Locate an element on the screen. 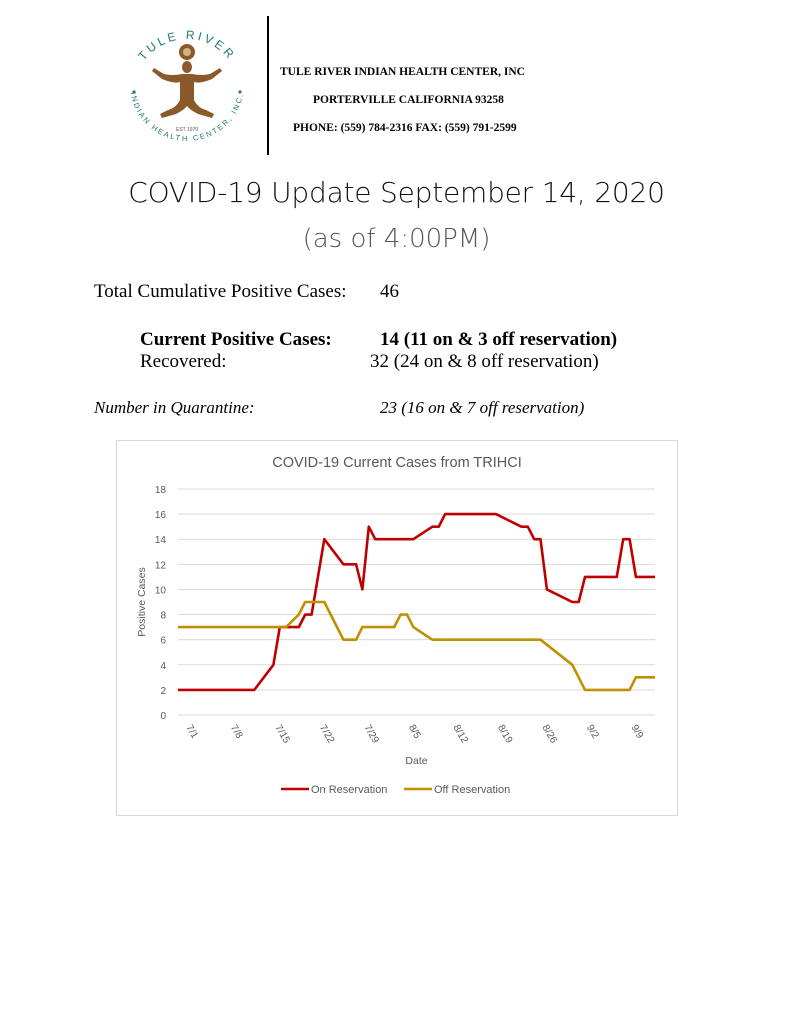  x-tick-label: 9/9 is located at coordinates (637, 732).